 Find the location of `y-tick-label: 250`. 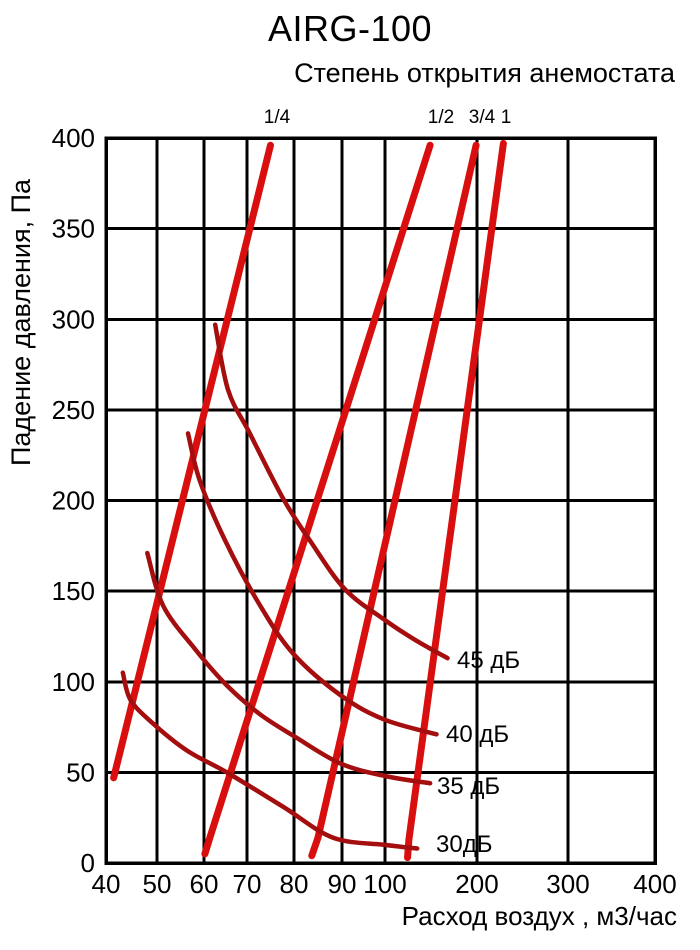

y-tick-label: 250 is located at coordinates (73, 410).